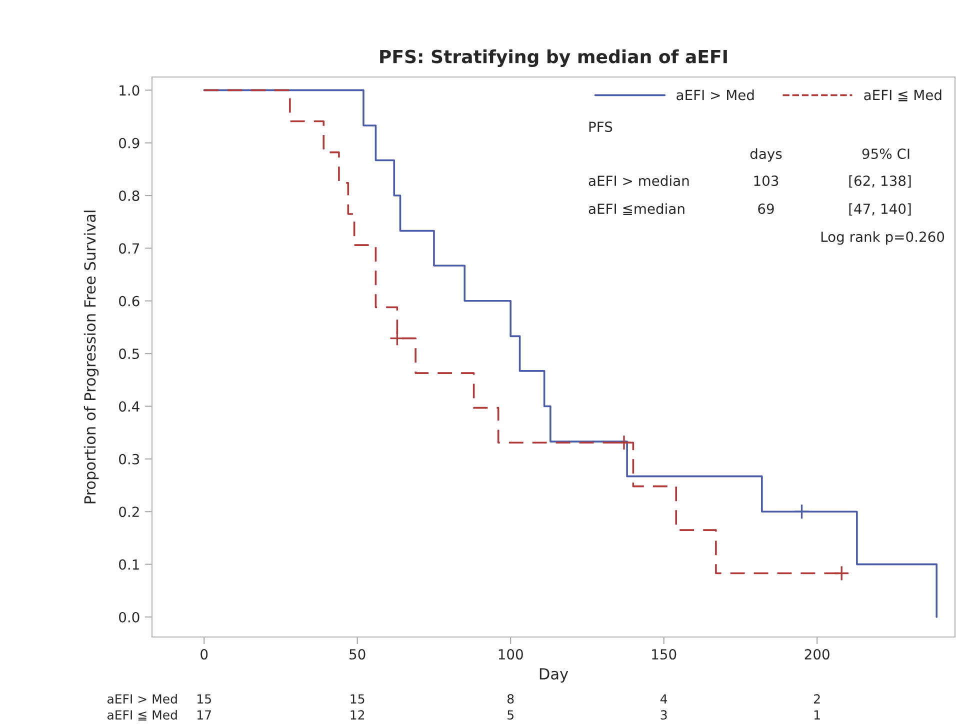 This screenshot has height=726, width=963. What do you see at coordinates (511, 715) in the screenshot?
I see `text: 5` at bounding box center [511, 715].